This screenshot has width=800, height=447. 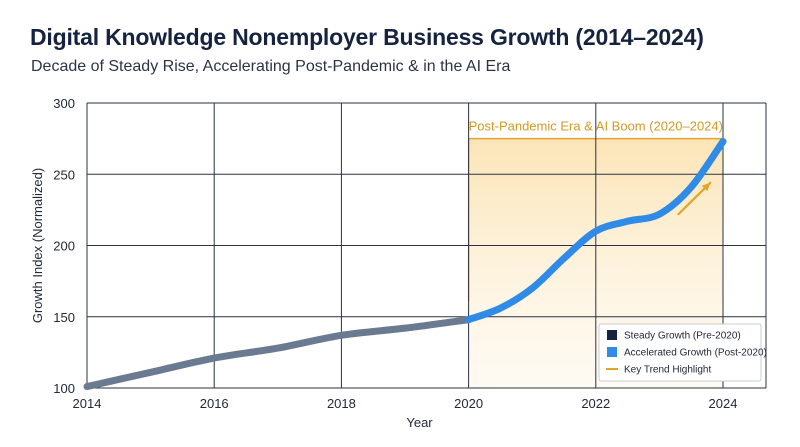 What do you see at coordinates (64, 388) in the screenshot?
I see `y-tick-label: 100` at bounding box center [64, 388].